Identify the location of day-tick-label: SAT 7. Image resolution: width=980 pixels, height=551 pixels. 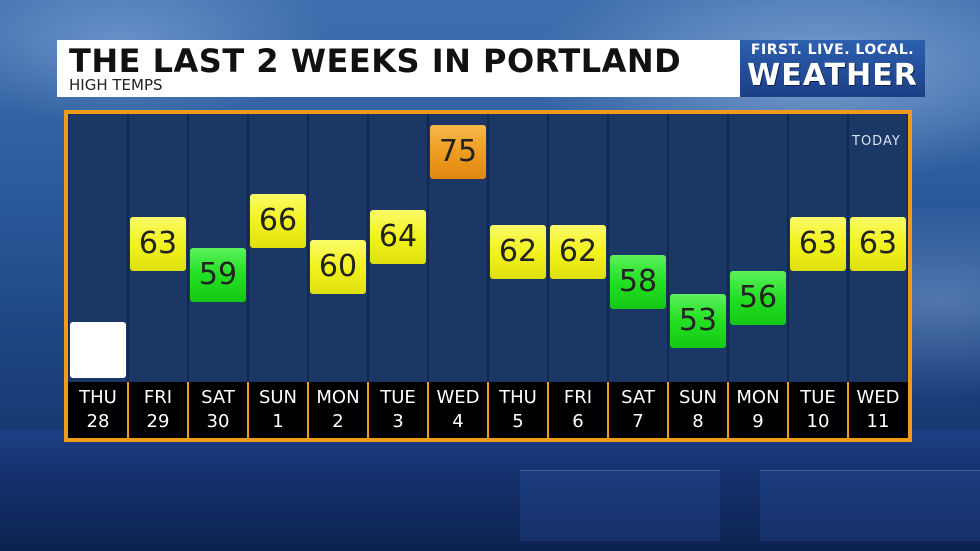
(638, 410).